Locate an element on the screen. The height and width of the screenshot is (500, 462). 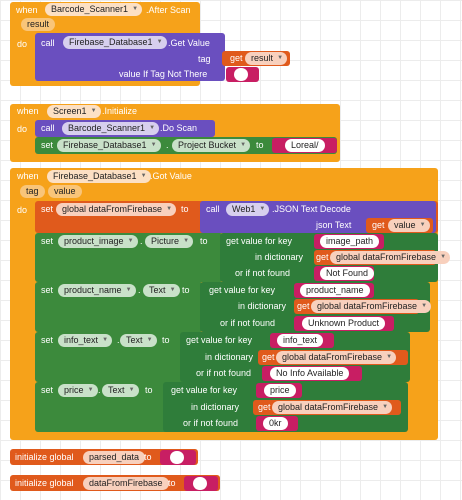
default-socket-label: value If Tag Not There is located at coordinates (163, 74).